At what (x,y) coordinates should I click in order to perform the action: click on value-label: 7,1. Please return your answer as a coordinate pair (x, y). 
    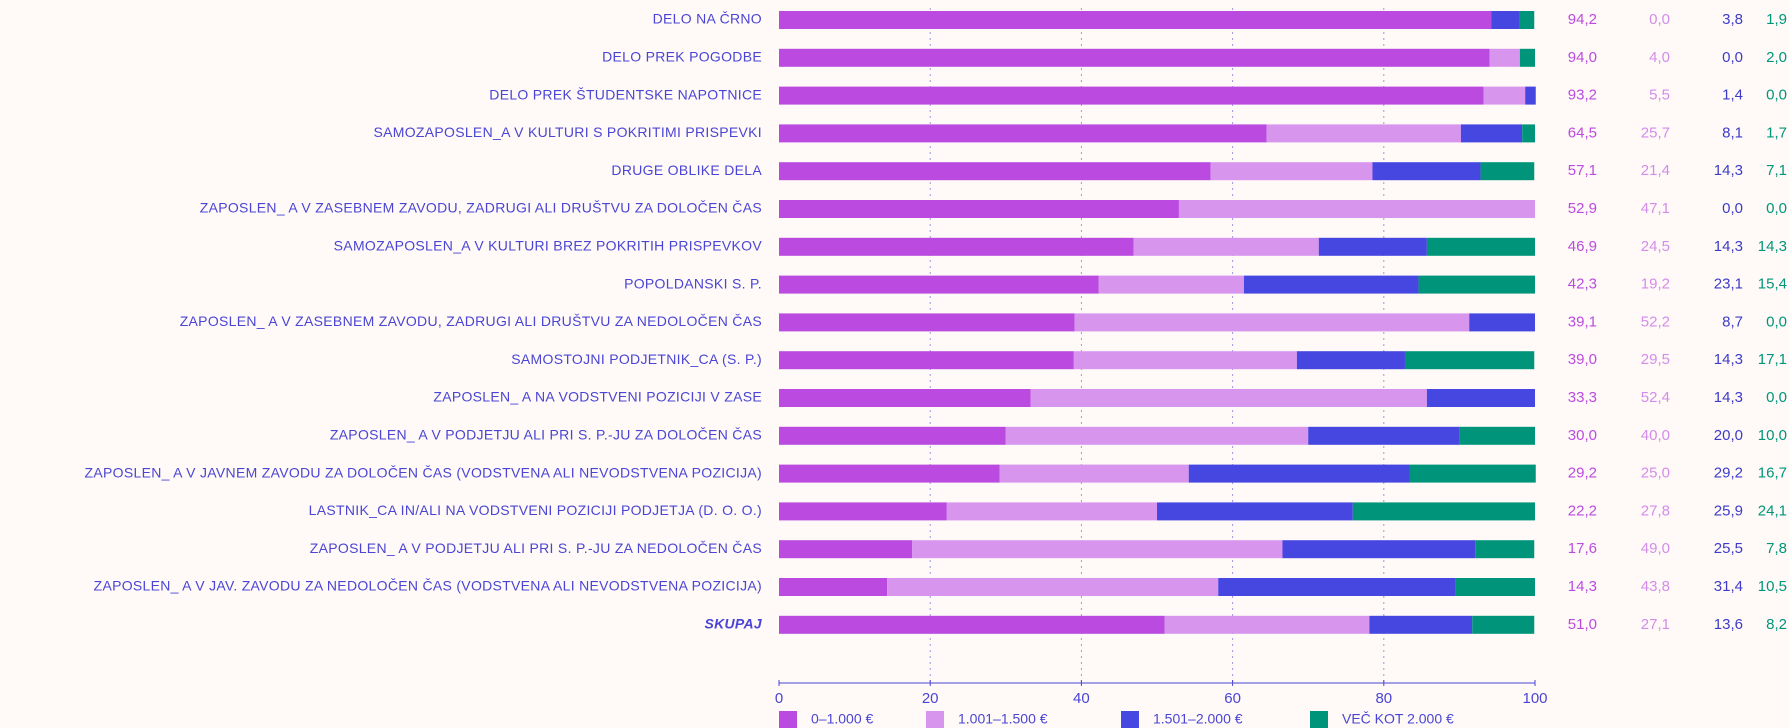
    Looking at the image, I should click on (1776, 170).